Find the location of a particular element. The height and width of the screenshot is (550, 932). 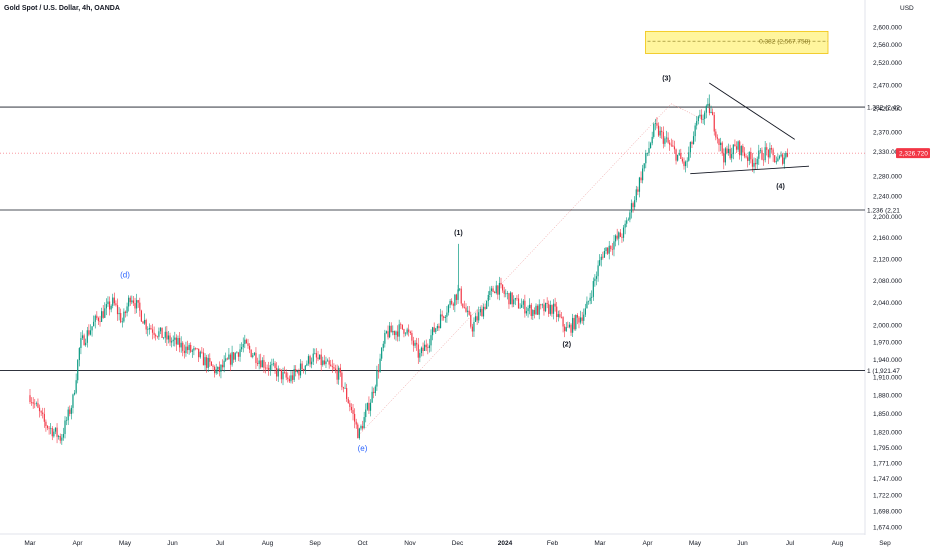

y-tick-label: 2,200.000 is located at coordinates (887, 217).